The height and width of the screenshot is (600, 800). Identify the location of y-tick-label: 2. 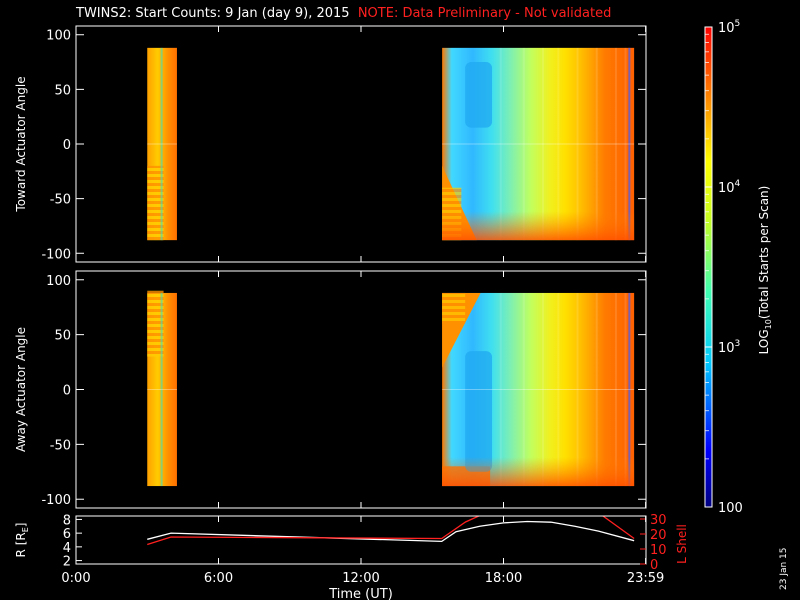
(67, 562).